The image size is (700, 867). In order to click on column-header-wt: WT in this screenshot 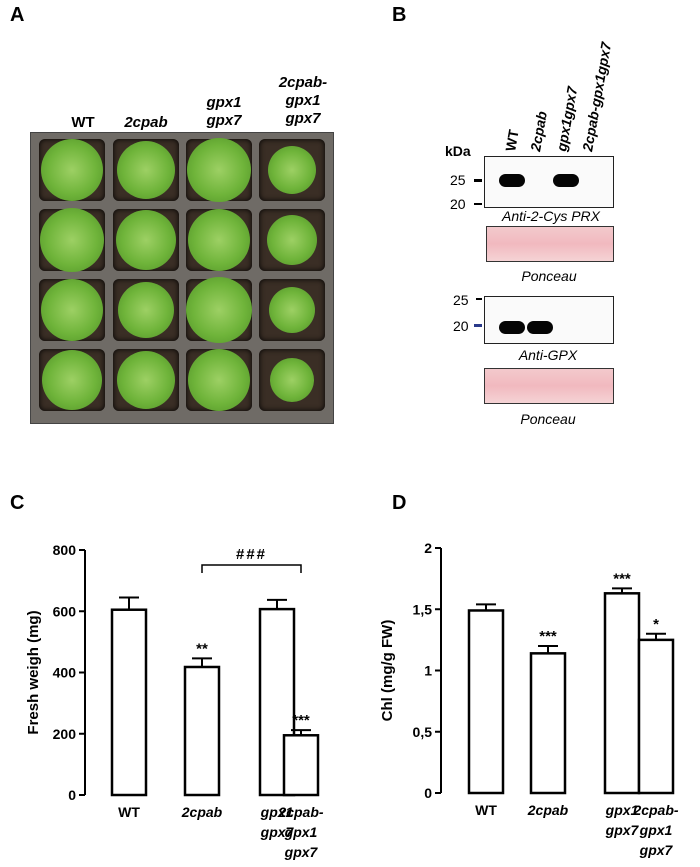, I will do `click(83, 122)`.